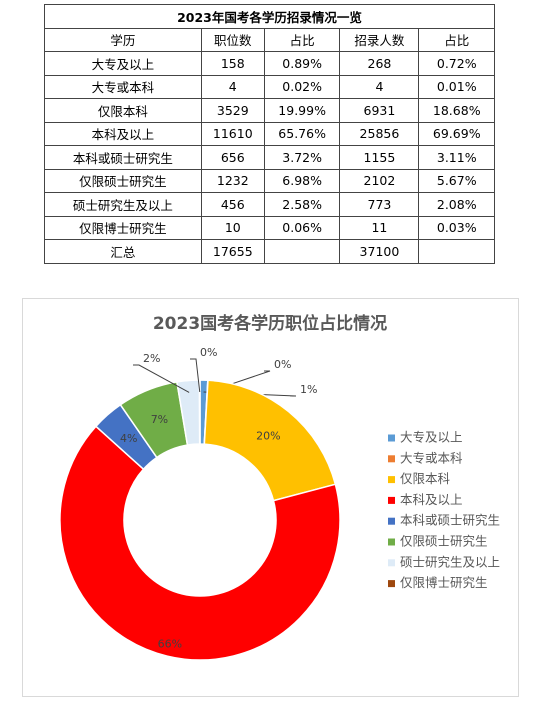  What do you see at coordinates (456, 157) in the screenshot?
I see `table-cell: 3.11%` at bounding box center [456, 157].